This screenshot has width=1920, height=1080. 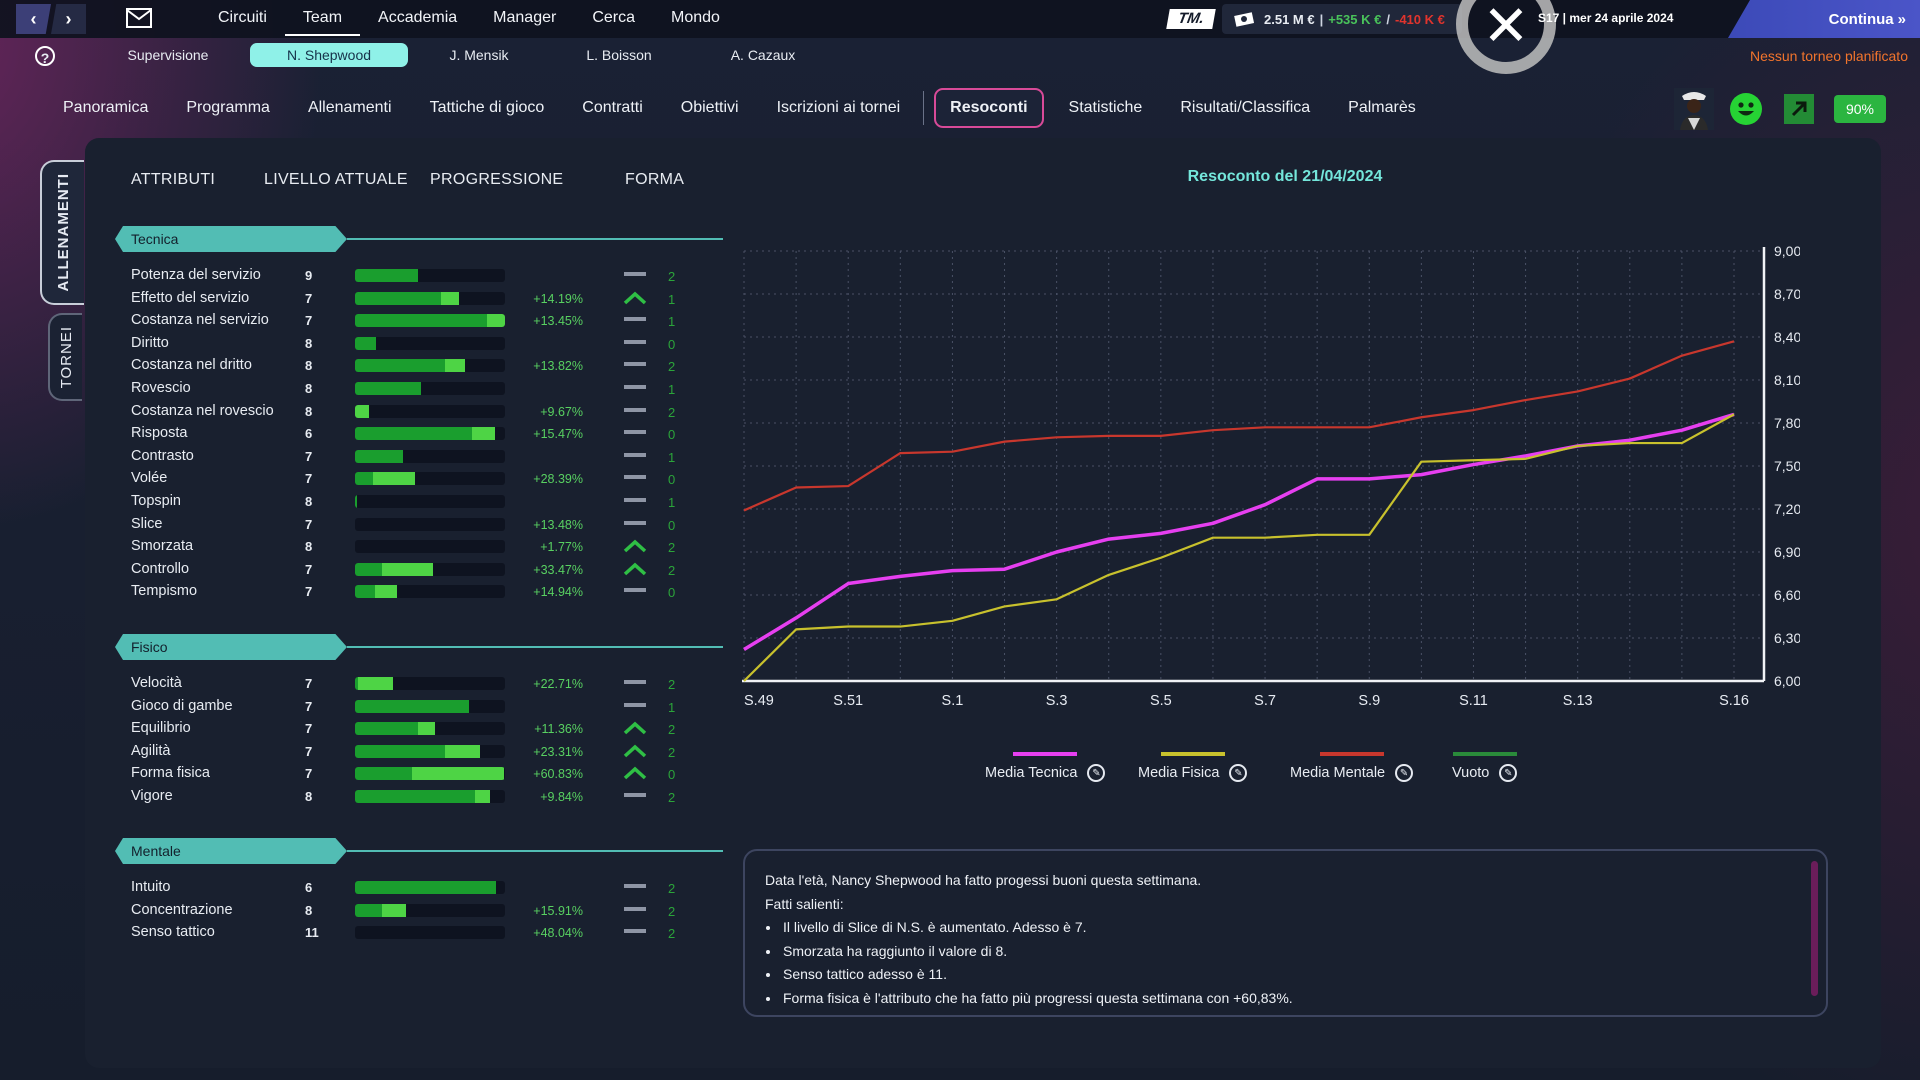 I want to click on attribute-row: Slice 7 +13.48% 0, so click(x=419, y=524).